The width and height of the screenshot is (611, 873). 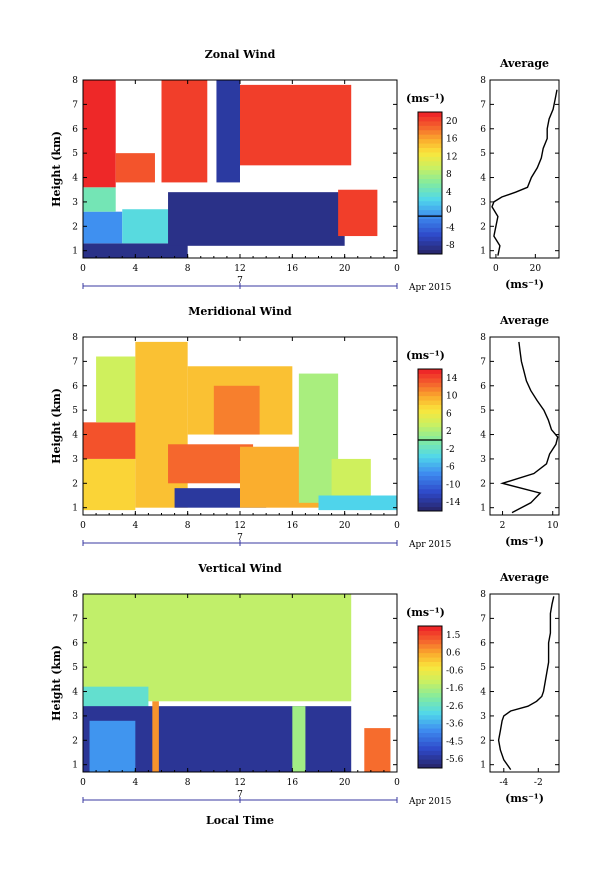 I want to click on y-tick-label: 3, so click(x=75, y=203).